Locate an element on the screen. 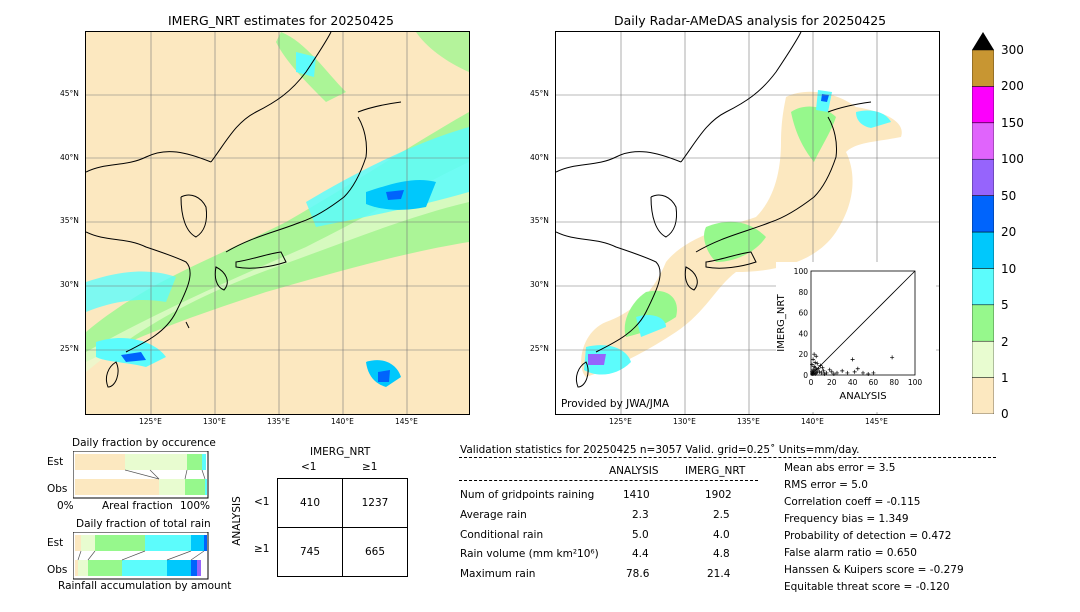 The image size is (1080, 612). occ-obs-label: Obs is located at coordinates (57, 489).